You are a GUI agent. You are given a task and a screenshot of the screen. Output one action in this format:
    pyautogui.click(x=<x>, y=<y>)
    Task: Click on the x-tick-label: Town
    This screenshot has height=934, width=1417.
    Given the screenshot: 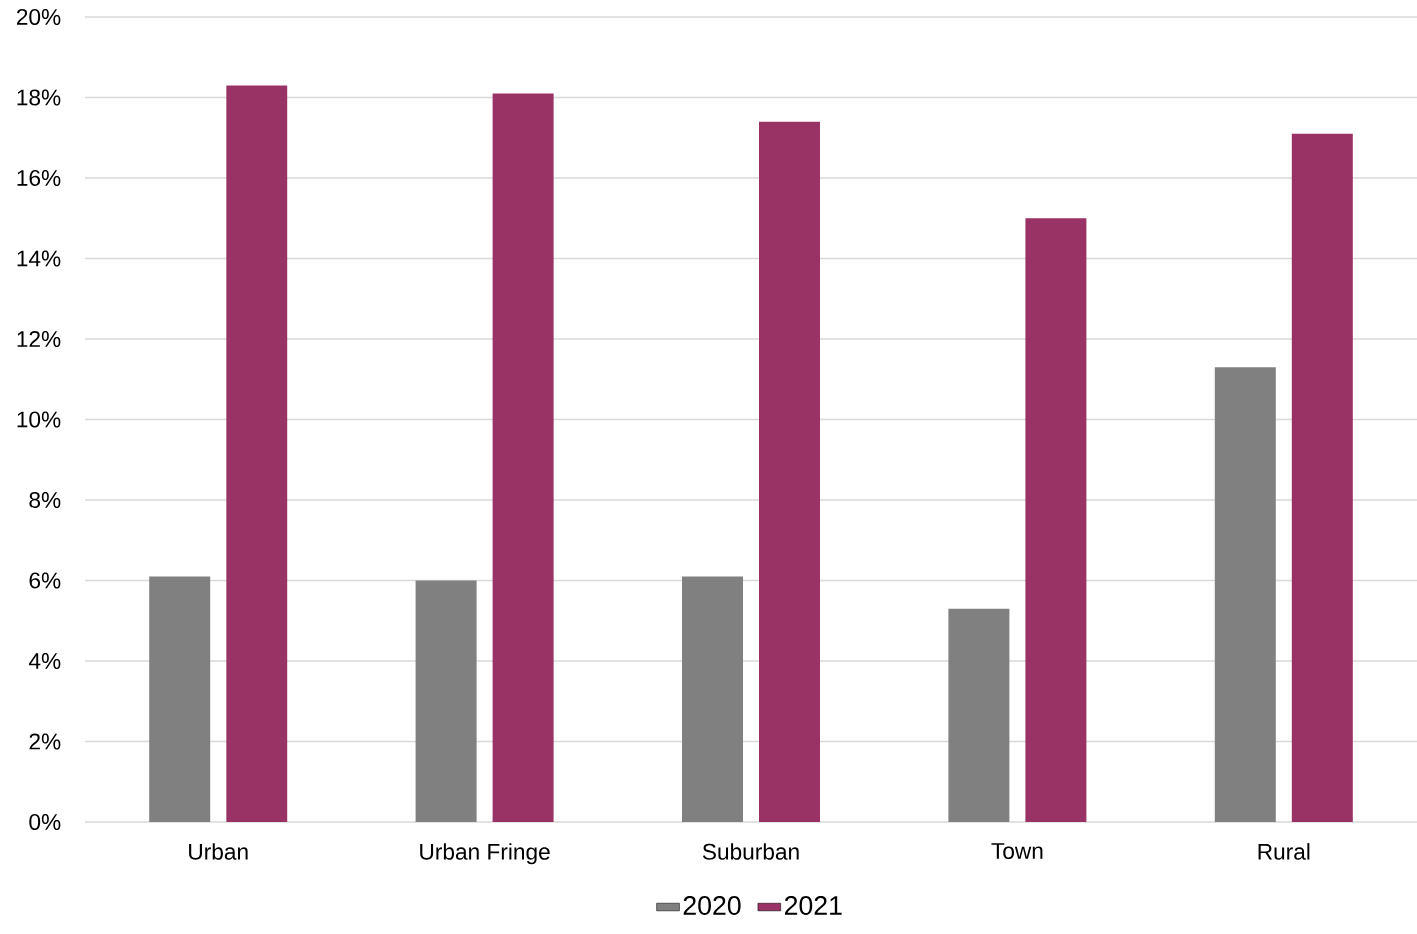 What is the action you would take?
    pyautogui.click(x=1017, y=851)
    